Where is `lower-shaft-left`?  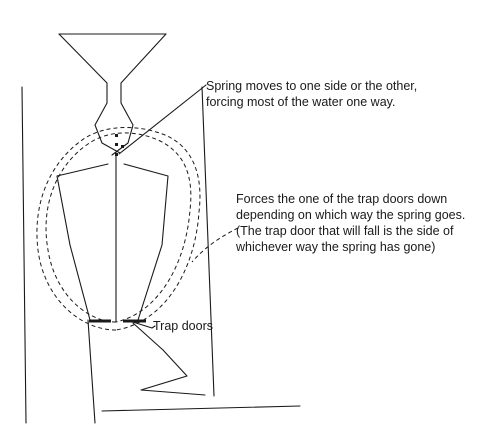 lower-shaft-left is located at coordinates (91, 371).